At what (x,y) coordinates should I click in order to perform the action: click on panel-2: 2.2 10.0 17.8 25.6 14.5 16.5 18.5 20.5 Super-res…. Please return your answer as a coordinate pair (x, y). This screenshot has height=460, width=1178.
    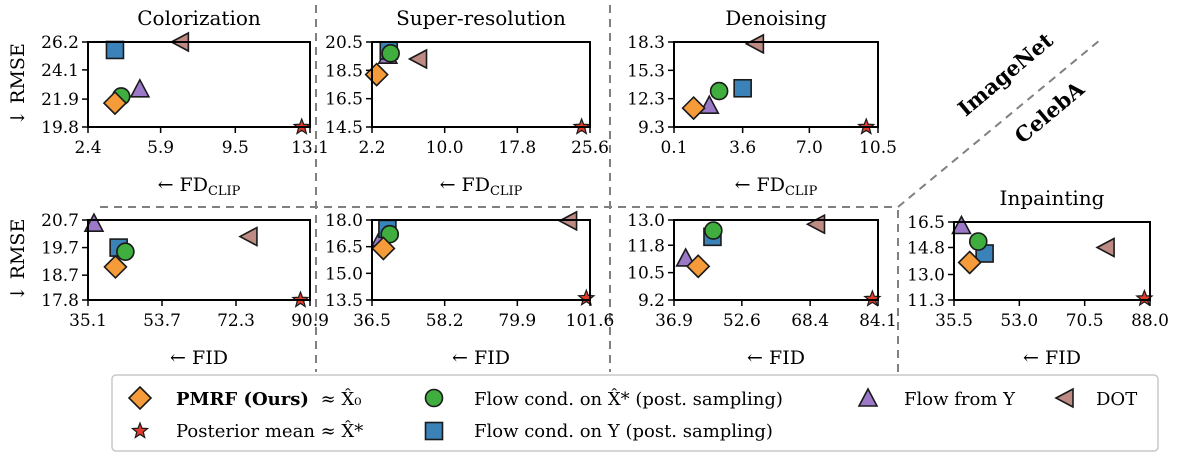
    Looking at the image, I should click on (467, 102).